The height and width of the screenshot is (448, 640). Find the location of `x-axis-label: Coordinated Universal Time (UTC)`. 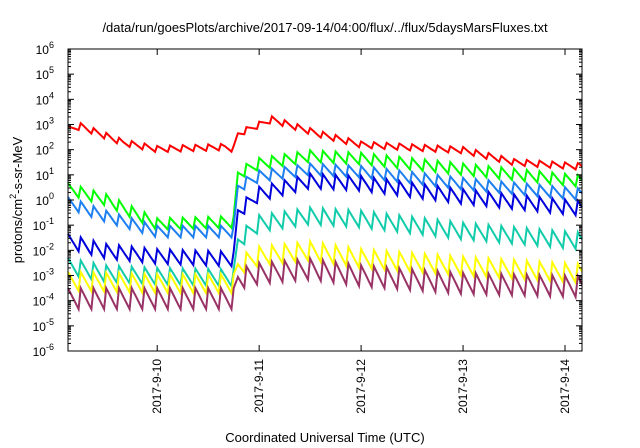

x-axis-label: Coordinated Universal Time (UTC) is located at coordinates (324, 437).